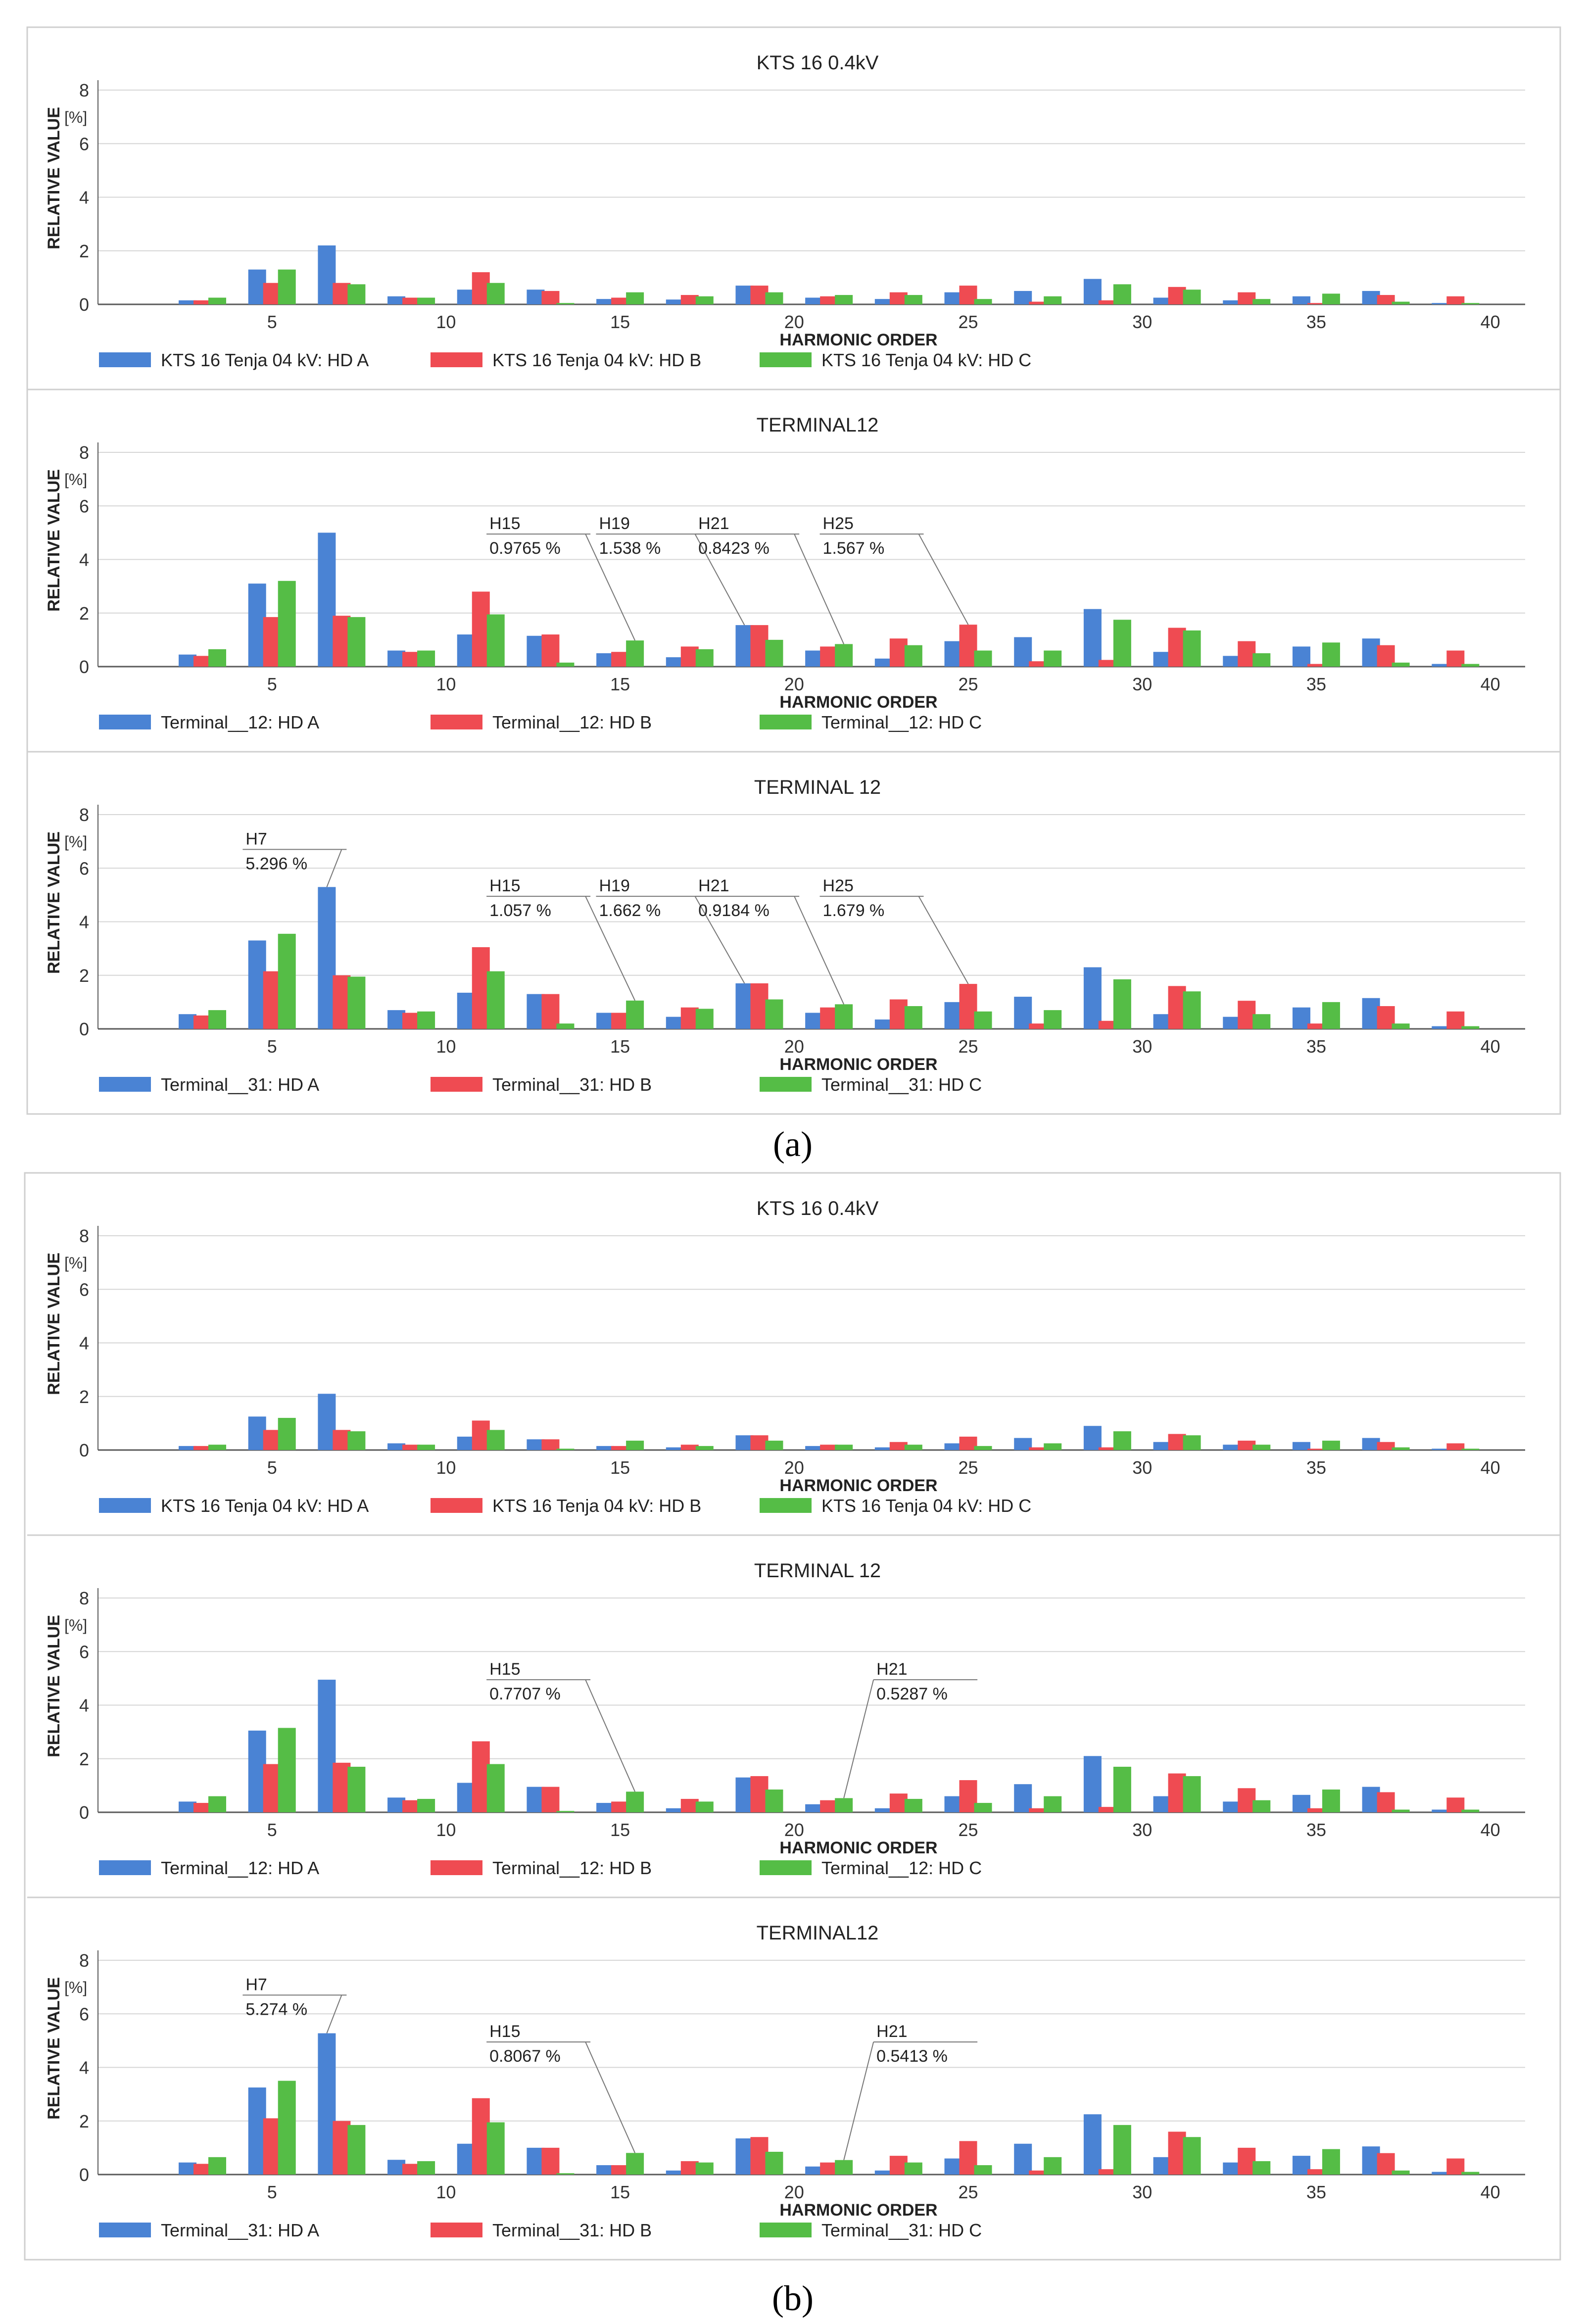 This screenshot has height=2324, width=1586. I want to click on bar-b-h29, so click(1107, 1025).